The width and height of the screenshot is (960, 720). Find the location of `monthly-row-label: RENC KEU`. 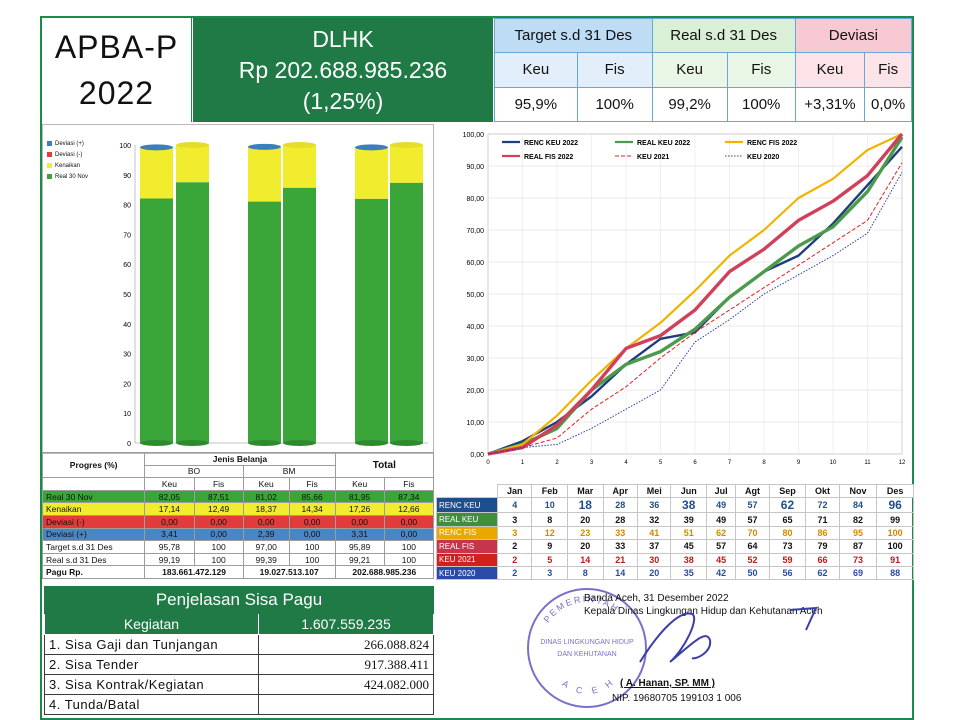

monthly-row-label: RENC KEU is located at coordinates (467, 505).